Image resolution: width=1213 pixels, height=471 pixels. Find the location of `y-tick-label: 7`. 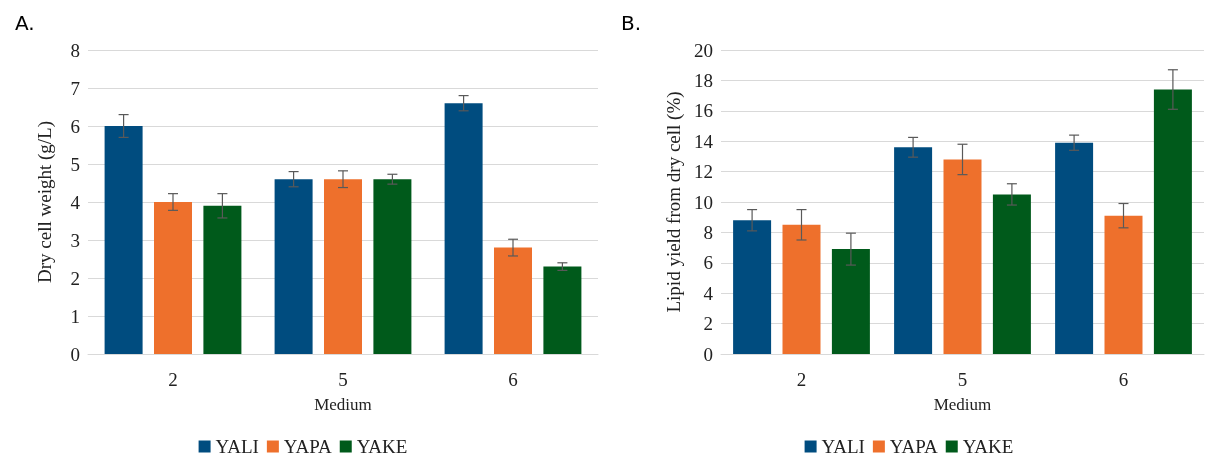

y-tick-label: 7 is located at coordinates (75, 88).